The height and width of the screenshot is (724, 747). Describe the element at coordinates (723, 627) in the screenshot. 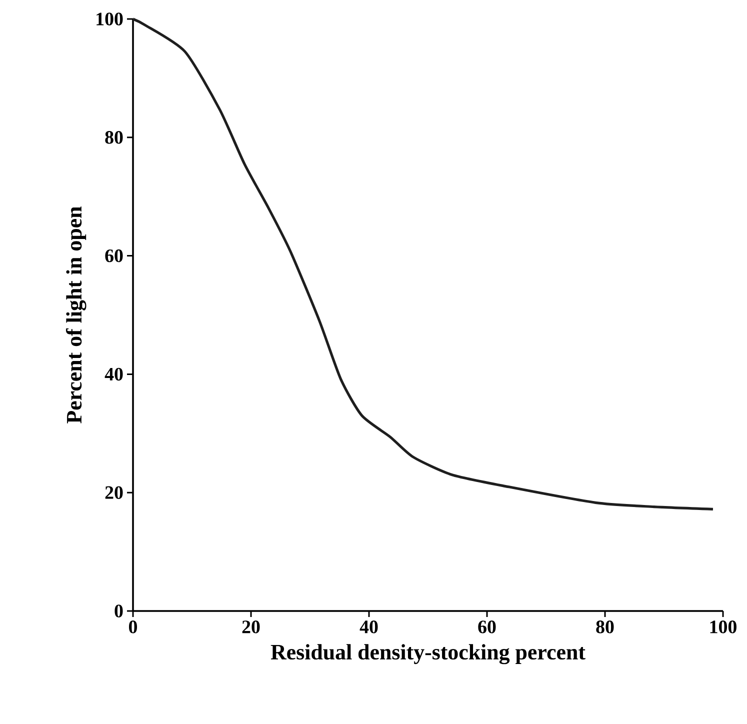

I see `x-tick-label: 100` at that location.